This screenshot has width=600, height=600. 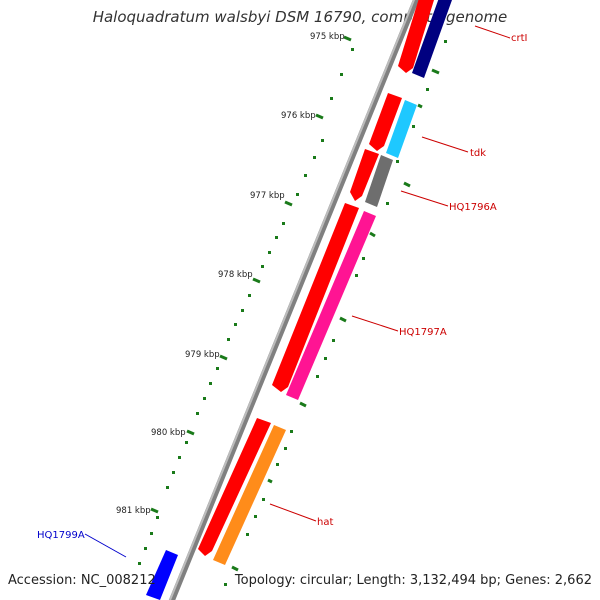 What do you see at coordinates (82, 580) in the screenshot?
I see `accession-info: Accession: NC_008212` at bounding box center [82, 580].